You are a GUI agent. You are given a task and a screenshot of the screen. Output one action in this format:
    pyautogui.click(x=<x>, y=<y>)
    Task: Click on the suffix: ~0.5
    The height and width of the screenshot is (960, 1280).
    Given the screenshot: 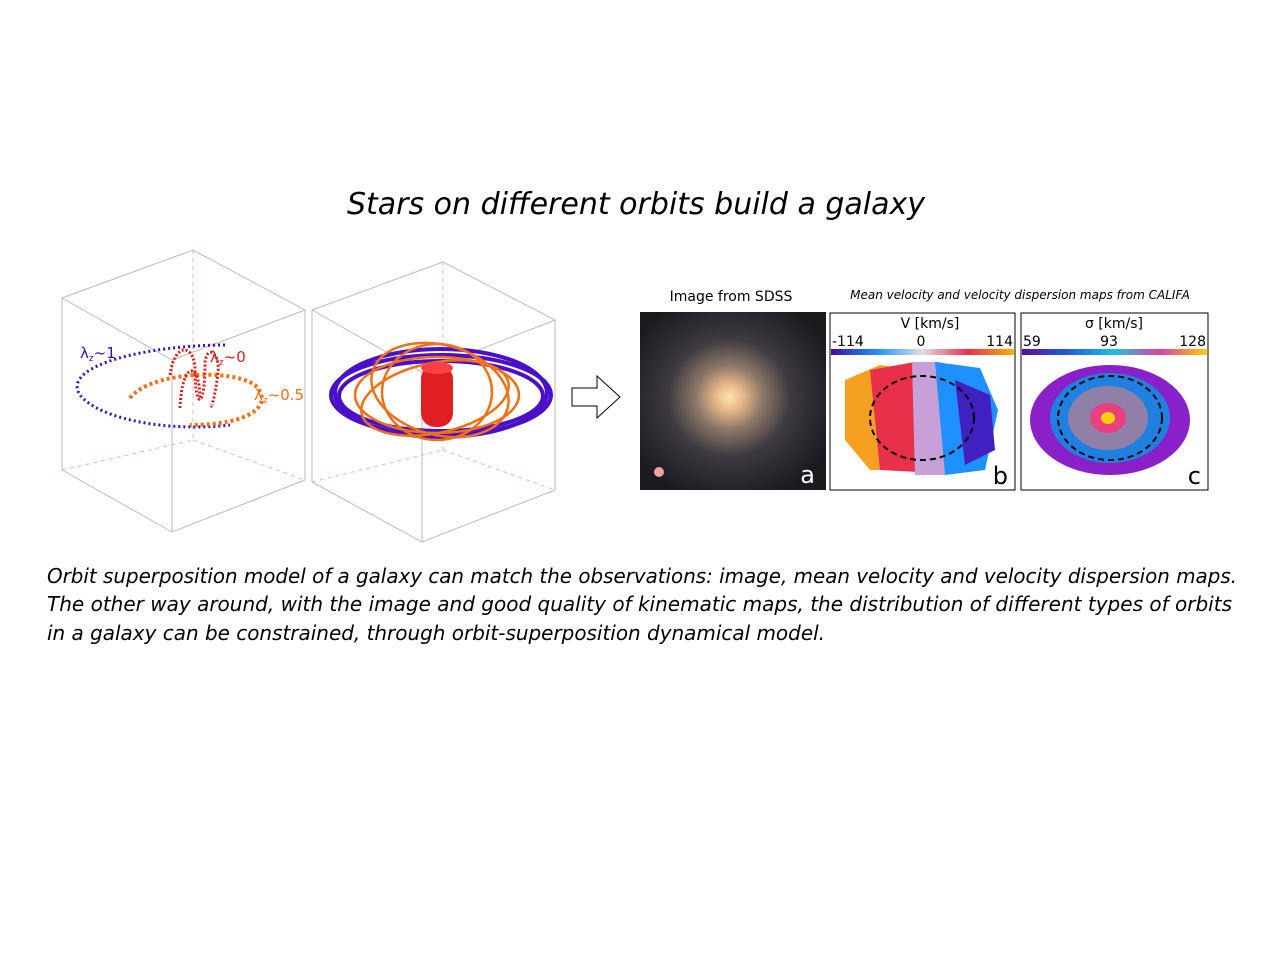 What is the action you would take?
    pyautogui.click(x=286, y=395)
    